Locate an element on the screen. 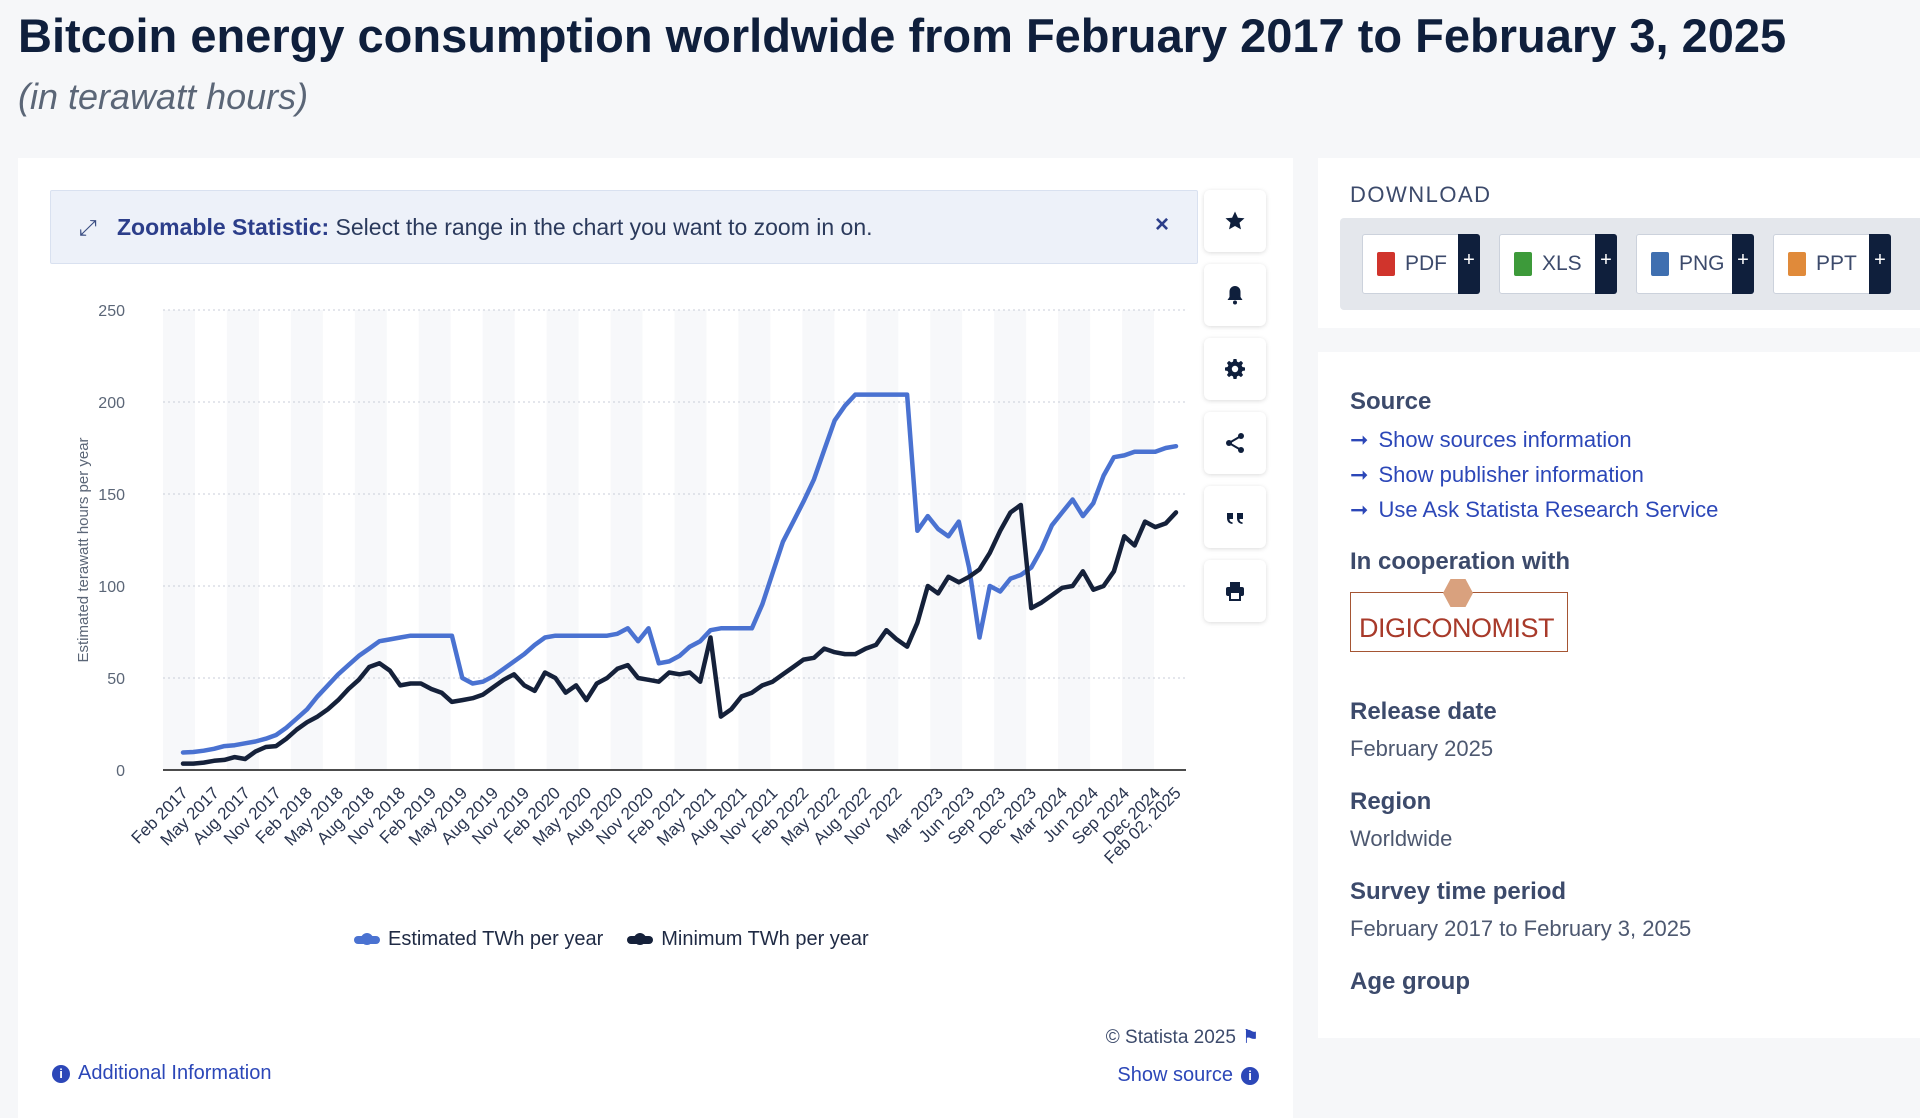  download-pdf-label: PDF is located at coordinates (1426, 263).